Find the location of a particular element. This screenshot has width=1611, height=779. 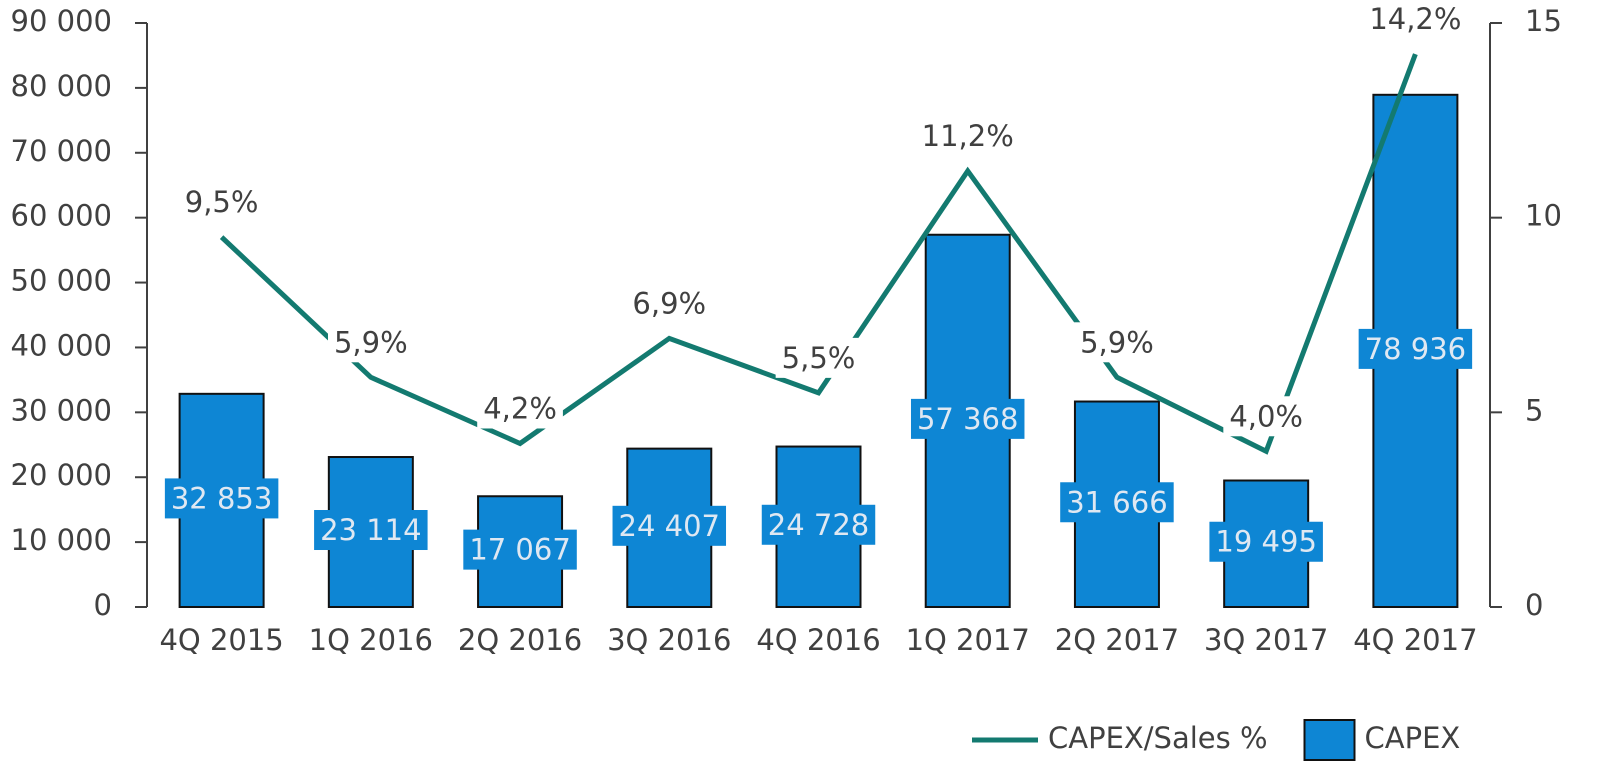

x-tick-label: 3Q 2017 is located at coordinates (1266, 640).